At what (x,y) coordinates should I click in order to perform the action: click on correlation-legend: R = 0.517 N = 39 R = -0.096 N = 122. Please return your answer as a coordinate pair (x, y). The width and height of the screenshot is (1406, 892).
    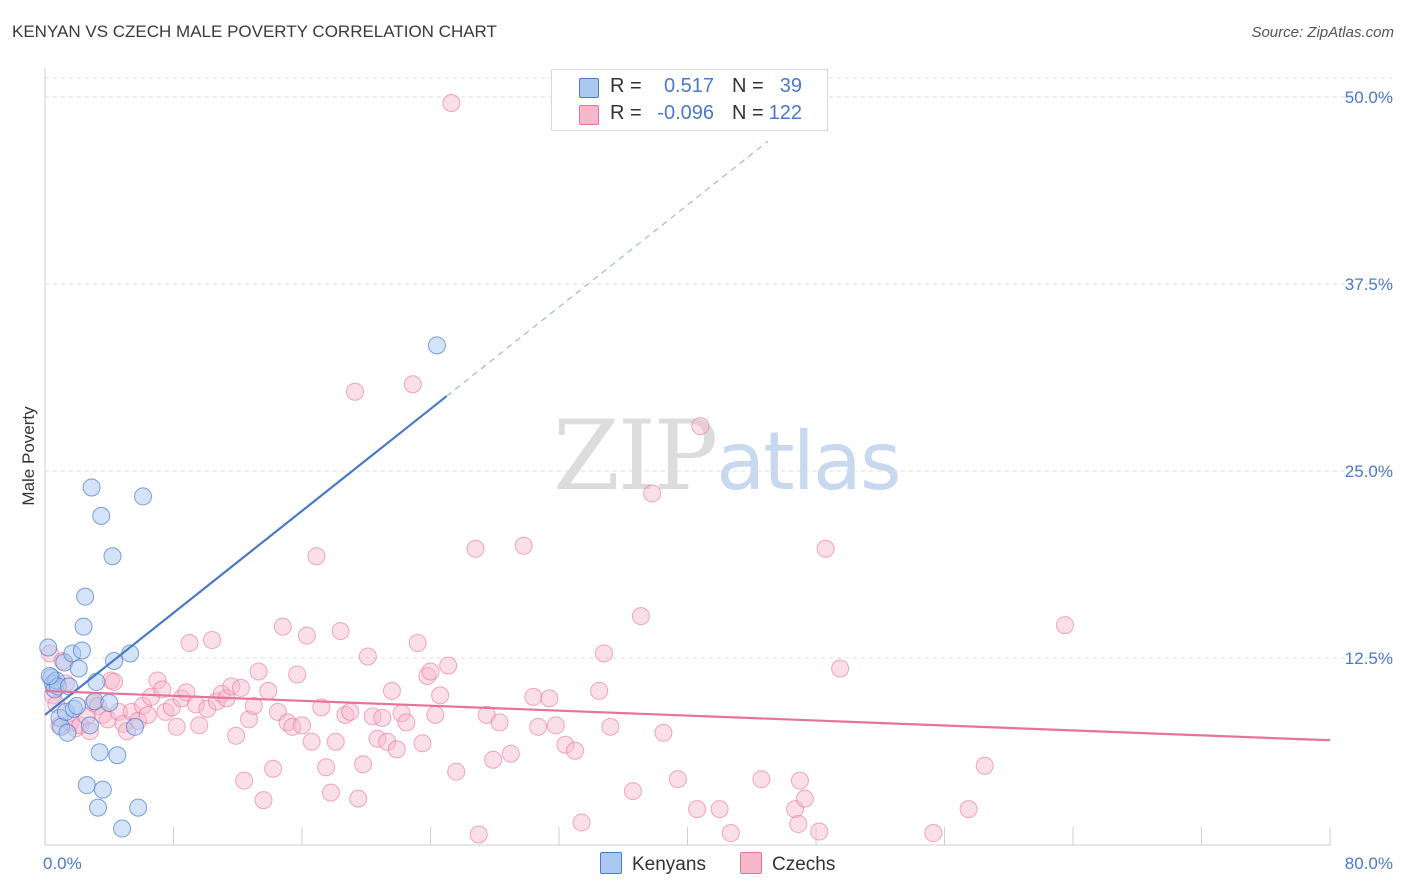
    Looking at the image, I should click on (689, 100).